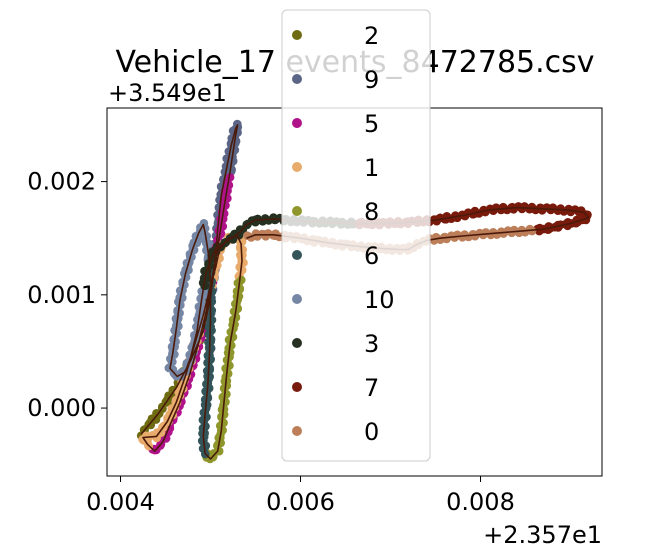 Image resolution: width=657 pixels, height=559 pixels. I want to click on x-tick-label: 0.006, so click(300, 502).